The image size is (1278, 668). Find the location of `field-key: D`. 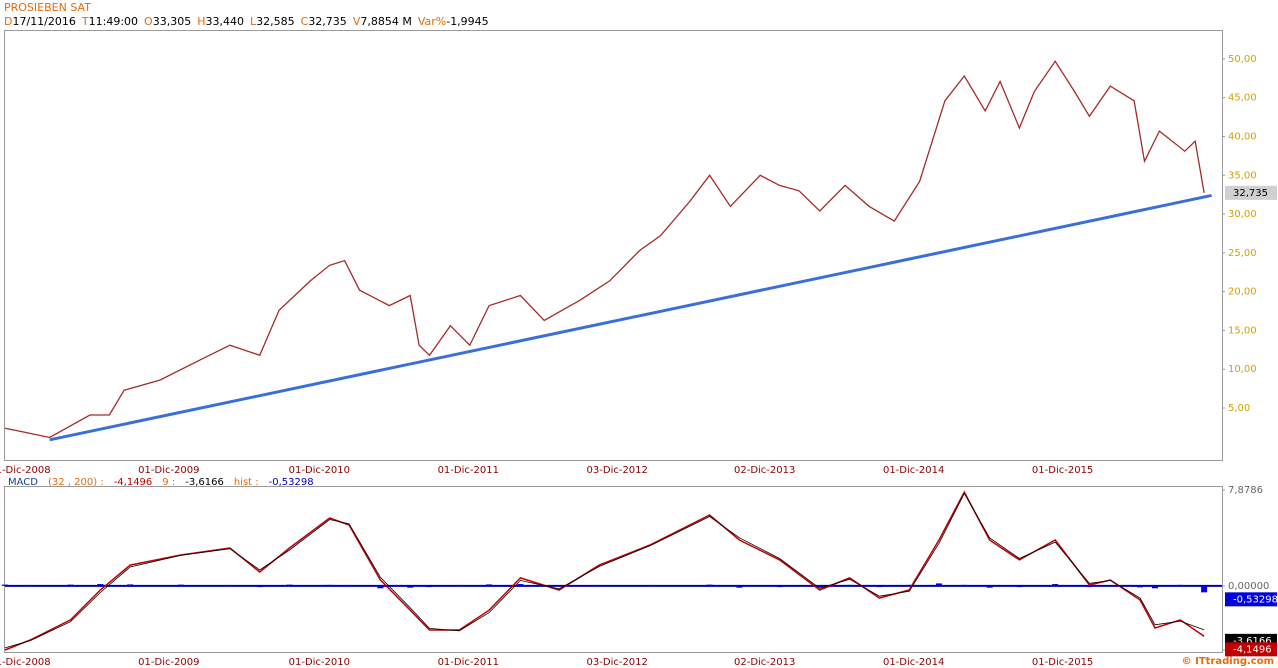

field-key: D is located at coordinates (8, 21).